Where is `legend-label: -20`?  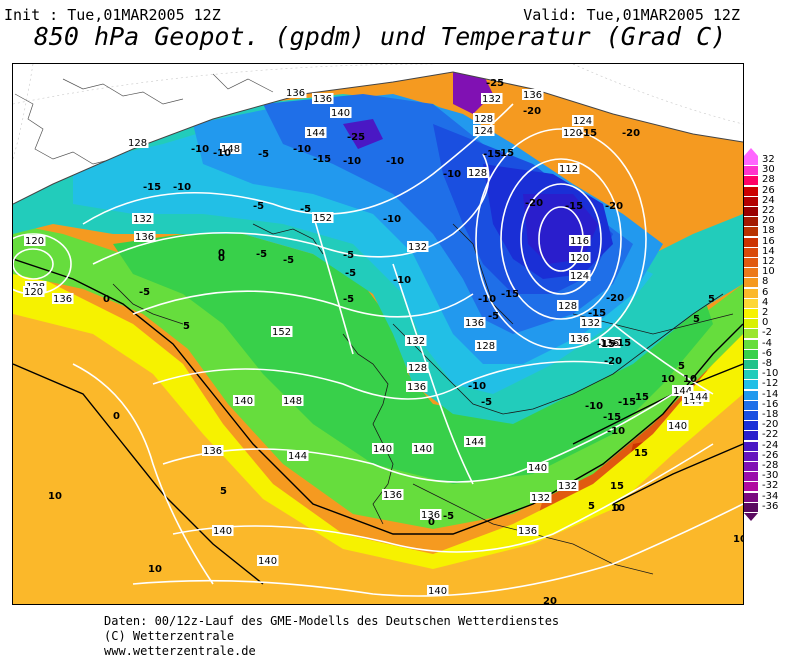
legend-label: -20 is located at coordinates (770, 425).